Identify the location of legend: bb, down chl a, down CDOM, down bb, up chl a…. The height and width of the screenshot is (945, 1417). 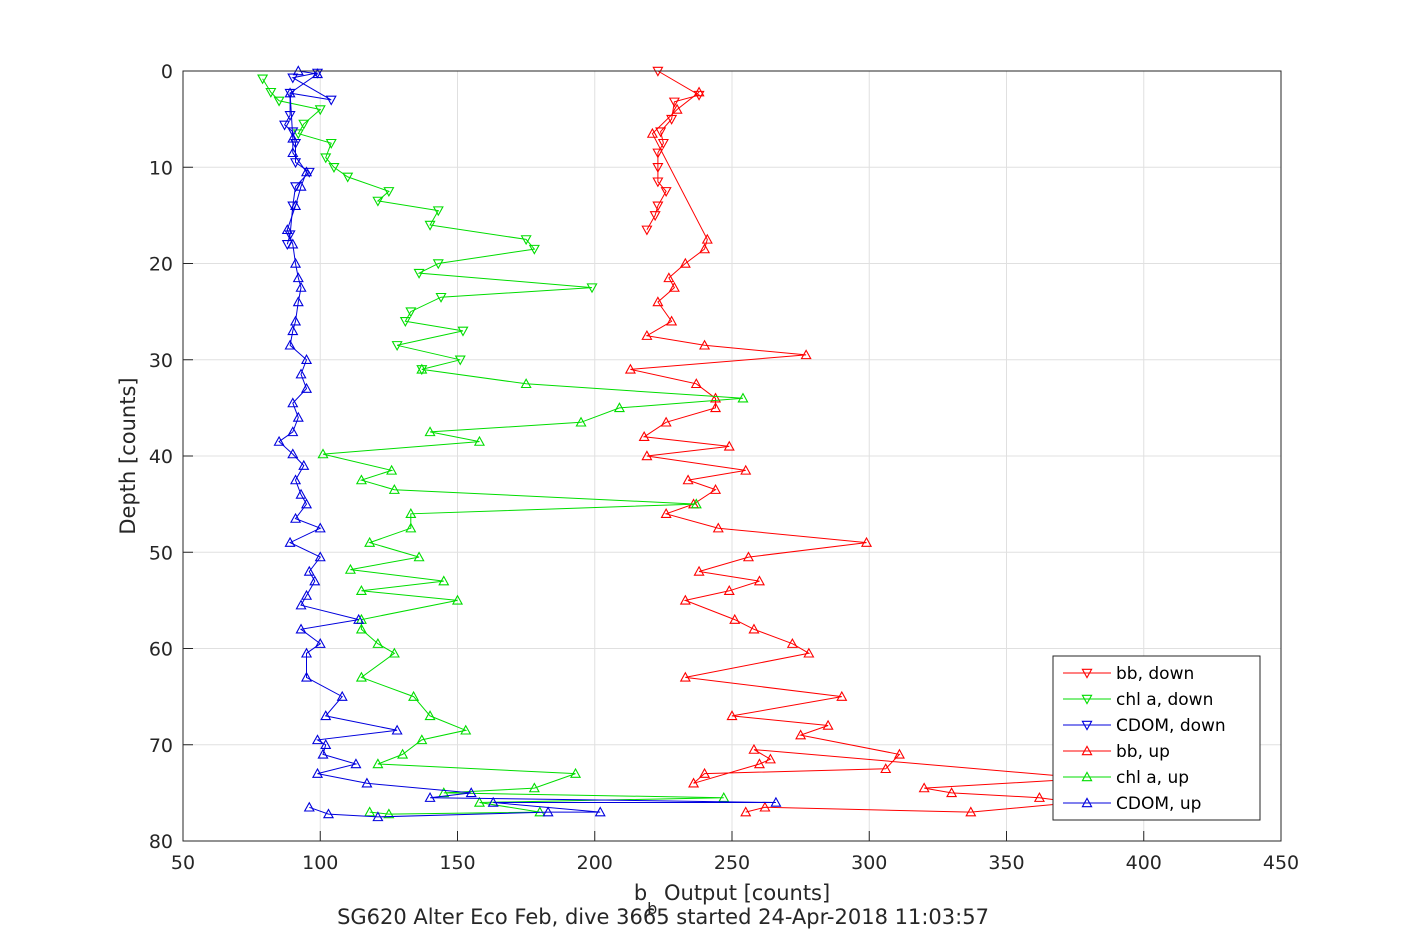
(1156, 738).